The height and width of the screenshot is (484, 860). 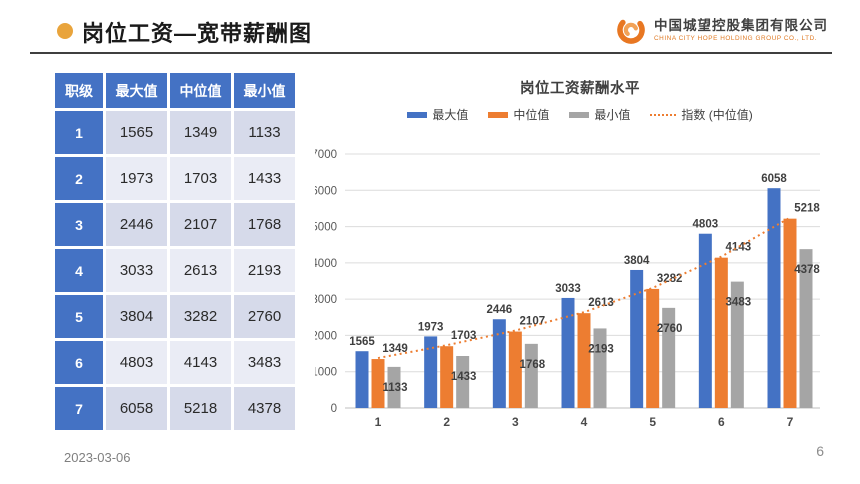 What do you see at coordinates (264, 90) in the screenshot?
I see `table-header-cell: 最小值` at bounding box center [264, 90].